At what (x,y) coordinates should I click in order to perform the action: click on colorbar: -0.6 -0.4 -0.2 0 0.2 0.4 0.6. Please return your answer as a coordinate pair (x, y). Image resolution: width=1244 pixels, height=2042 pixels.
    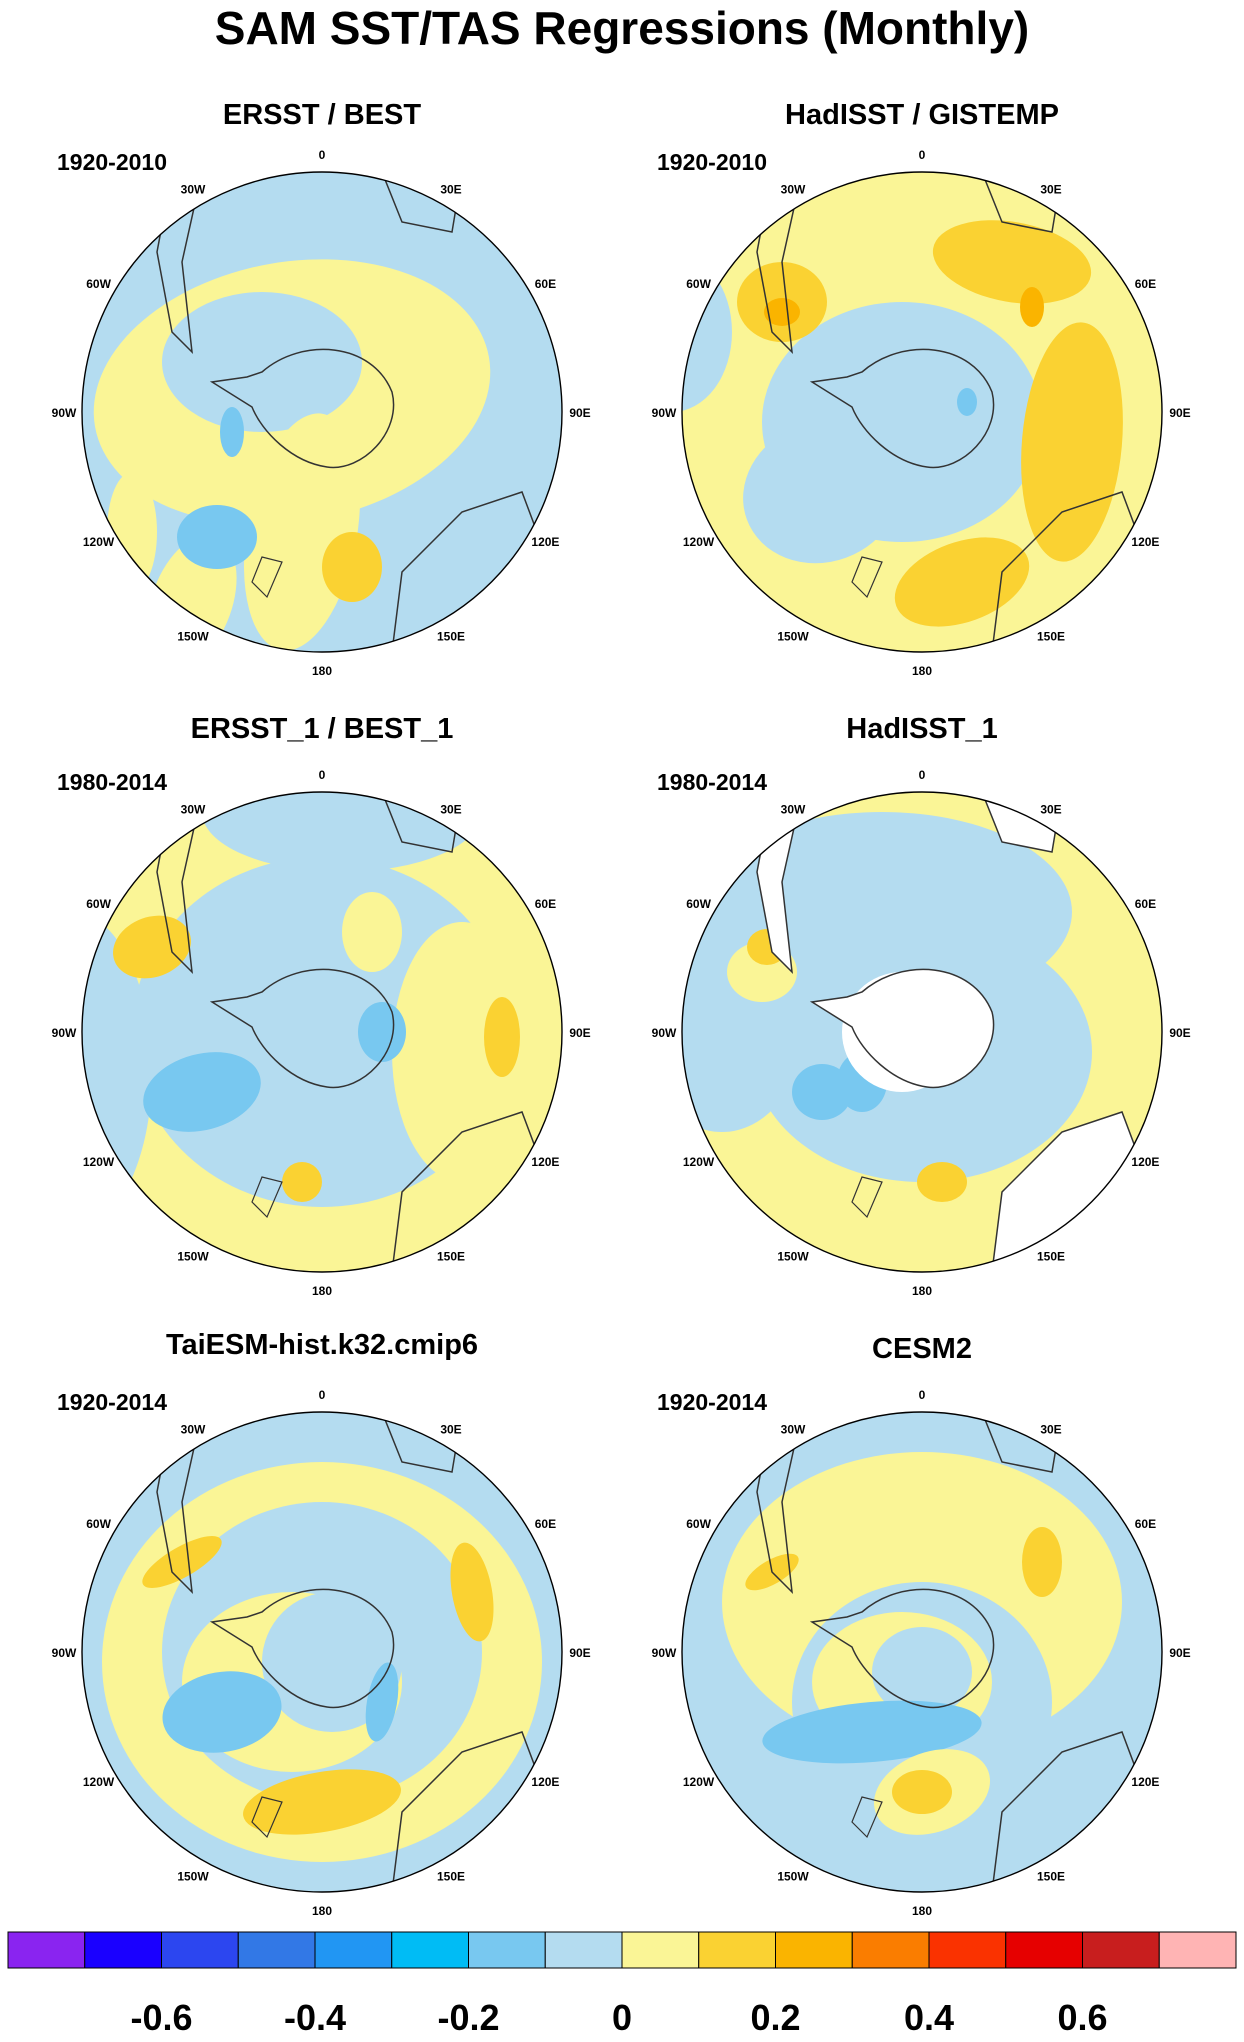
    Looking at the image, I should click on (622, 1984).